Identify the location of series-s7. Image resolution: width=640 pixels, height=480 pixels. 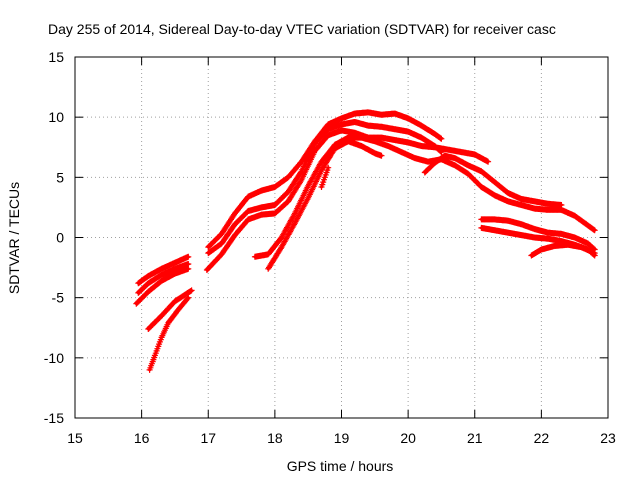
(325, 188).